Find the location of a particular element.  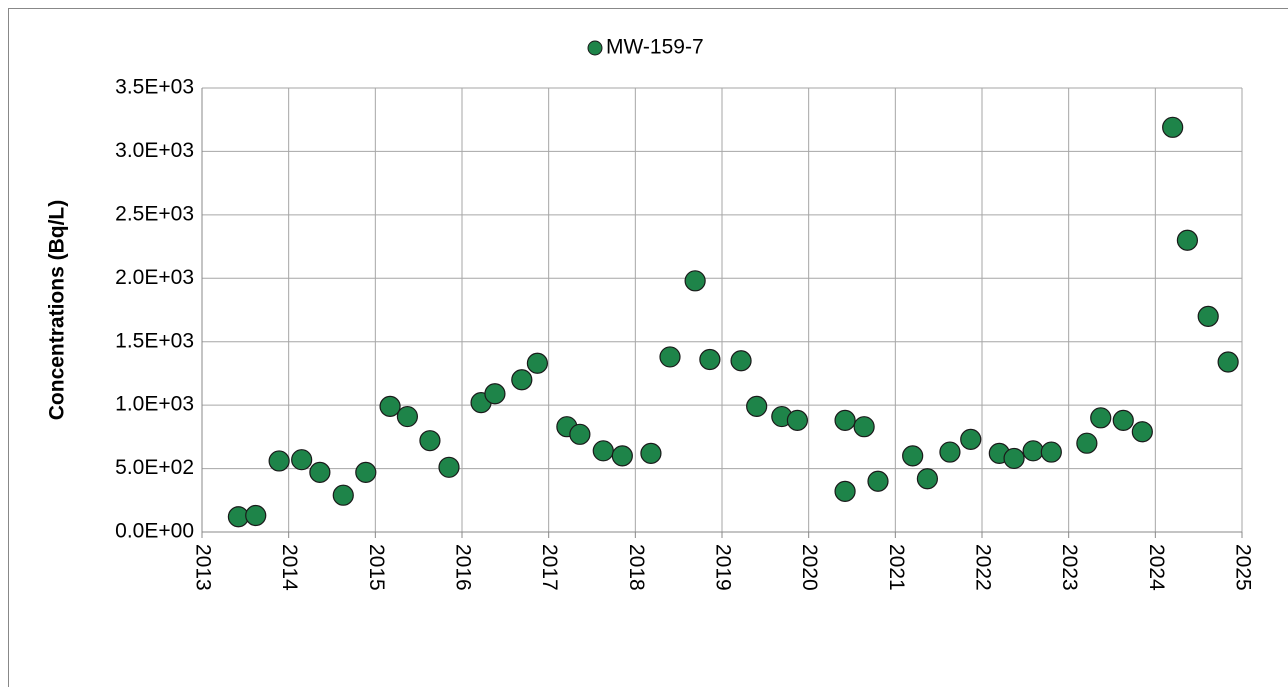

y-tick-label: 5.0E+02 is located at coordinates (154, 467).